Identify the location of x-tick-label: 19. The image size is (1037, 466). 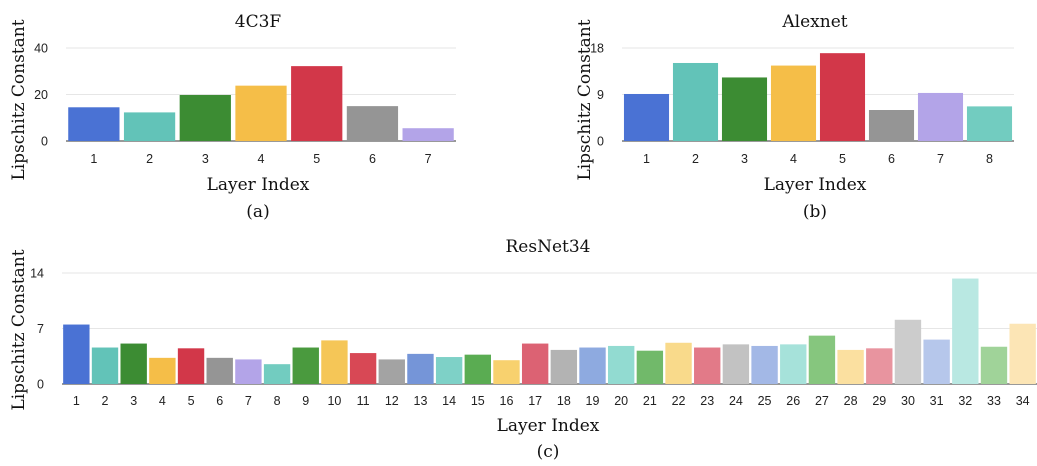
(593, 401).